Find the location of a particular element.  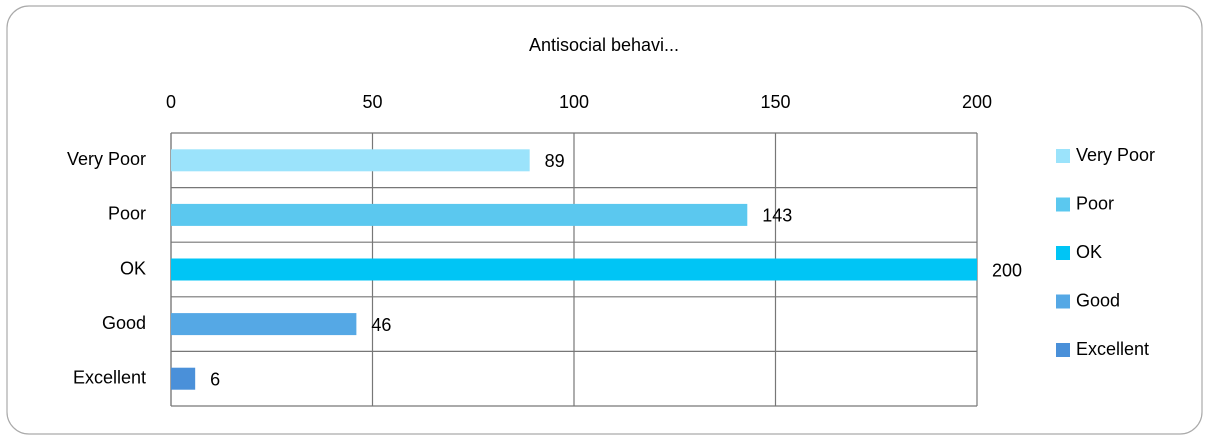

value-label: 46 is located at coordinates (381, 325).